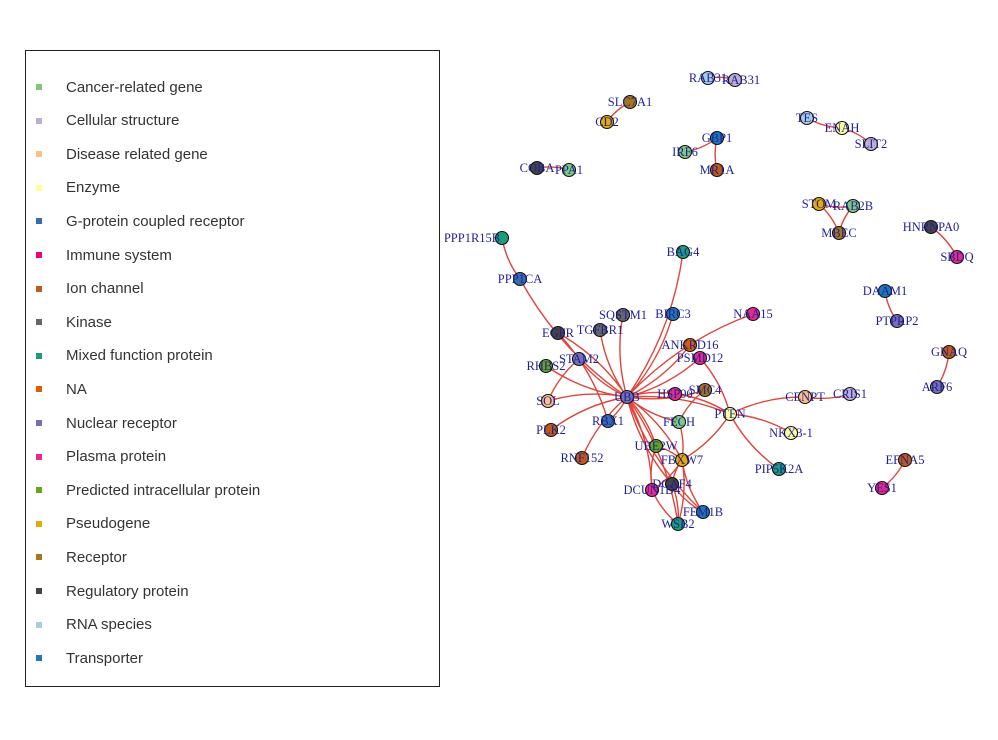 The height and width of the screenshot is (740, 998). What do you see at coordinates (472, 238) in the screenshot?
I see `node-label: PPP1R15B` at bounding box center [472, 238].